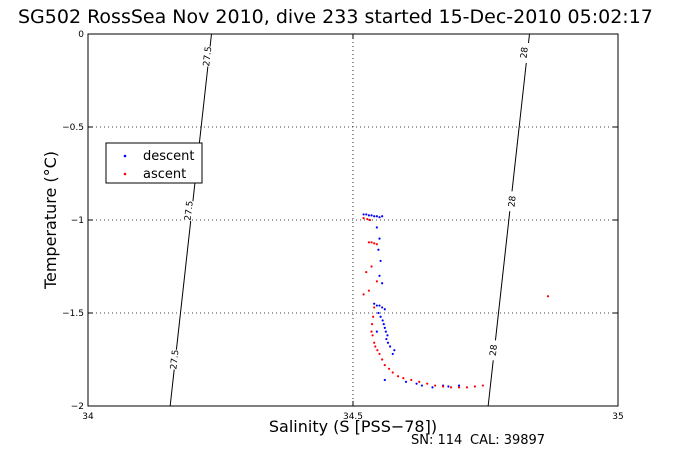  Describe the element at coordinates (125, 156) in the screenshot. I see `legend-marker-descent` at that location.